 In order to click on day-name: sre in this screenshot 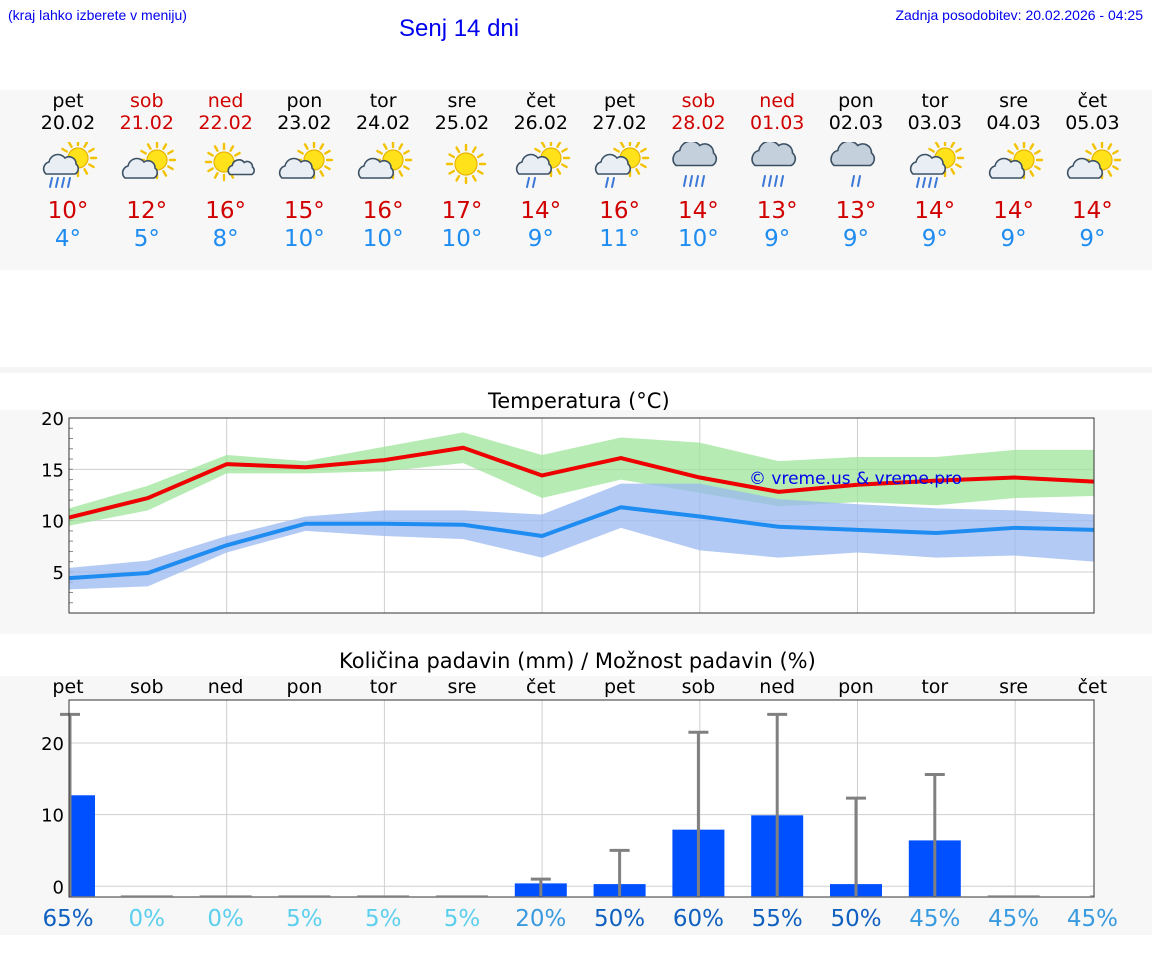, I will do `click(1014, 101)`.